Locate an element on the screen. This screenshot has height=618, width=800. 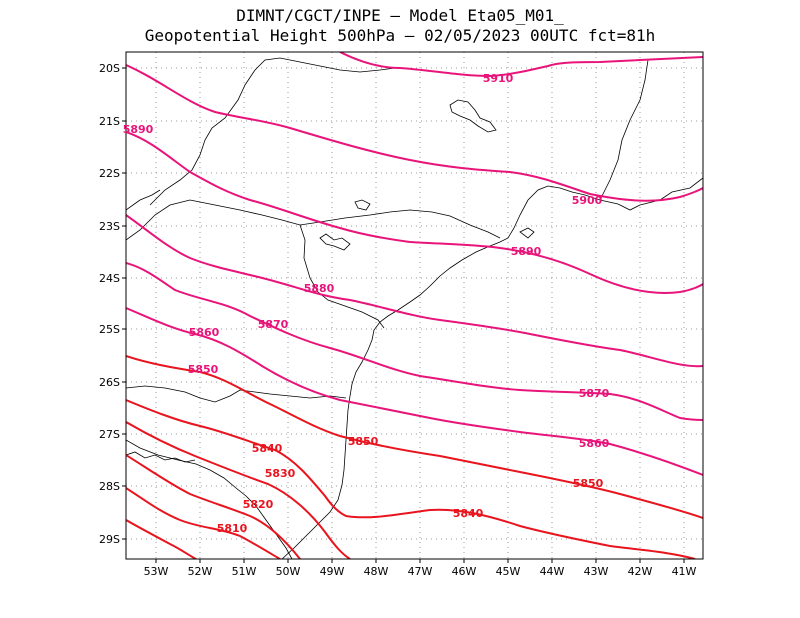
lat-label-21s: 21S is located at coordinates (109, 121).